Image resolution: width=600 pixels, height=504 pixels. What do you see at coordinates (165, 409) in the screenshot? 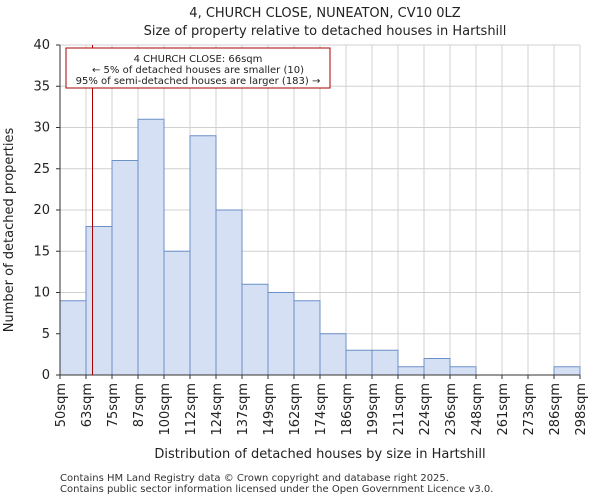
I see `x-tick-label: 100sqm` at bounding box center [165, 409].